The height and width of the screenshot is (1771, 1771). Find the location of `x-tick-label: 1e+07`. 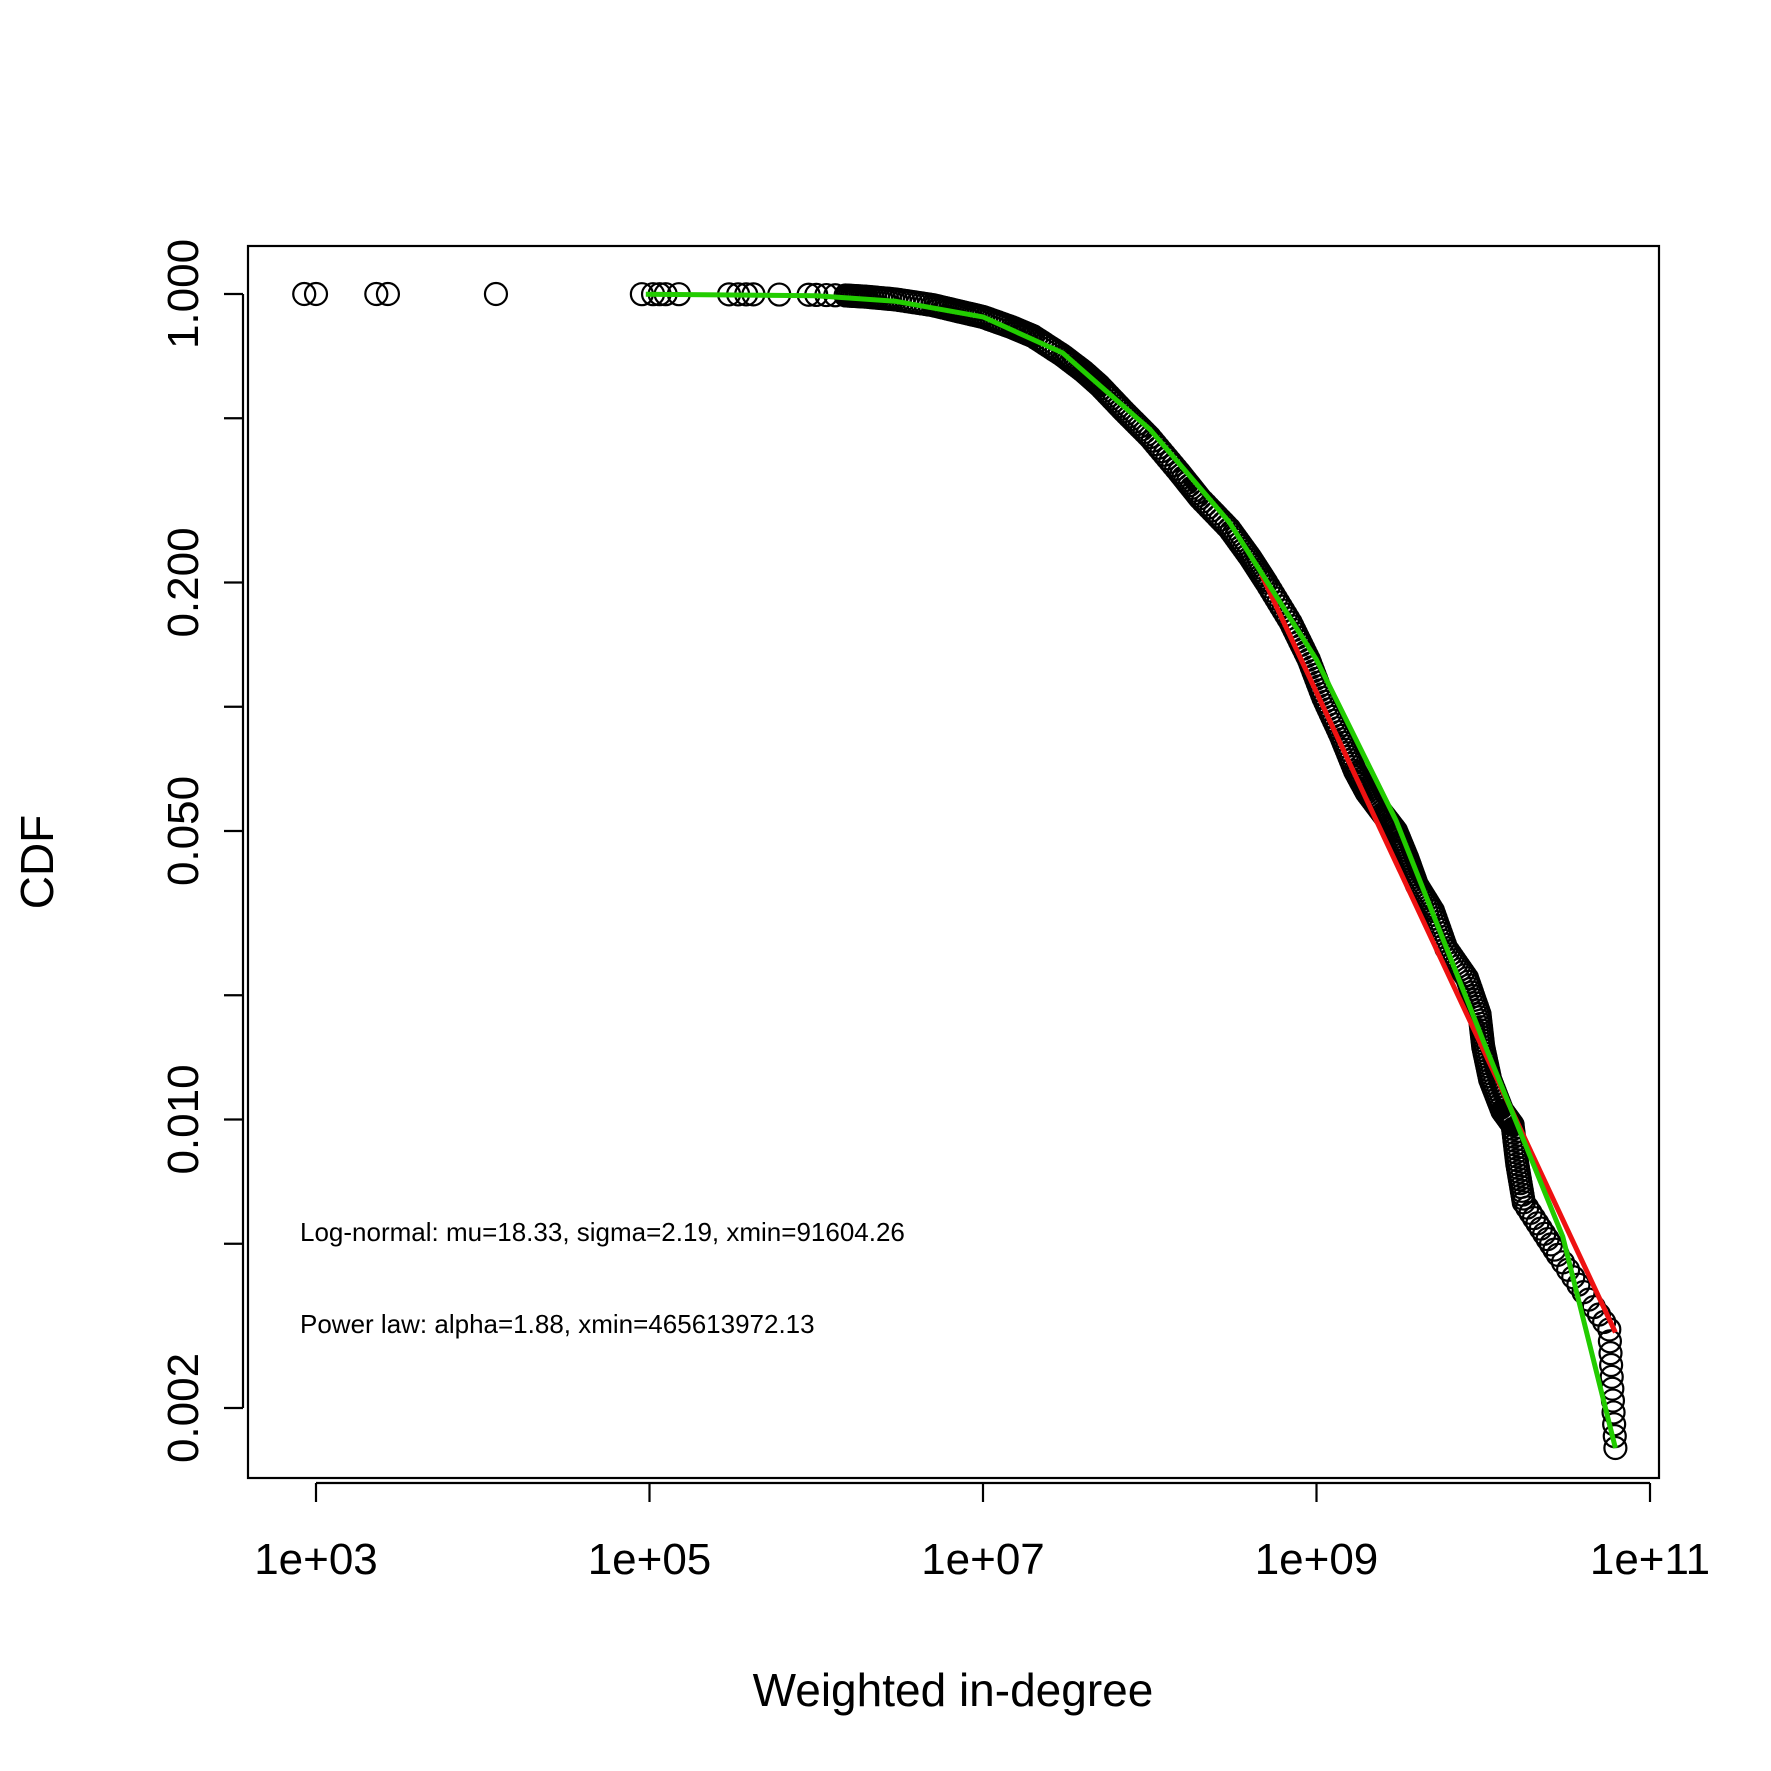

x-tick-label: 1e+07 is located at coordinates (983, 1559).